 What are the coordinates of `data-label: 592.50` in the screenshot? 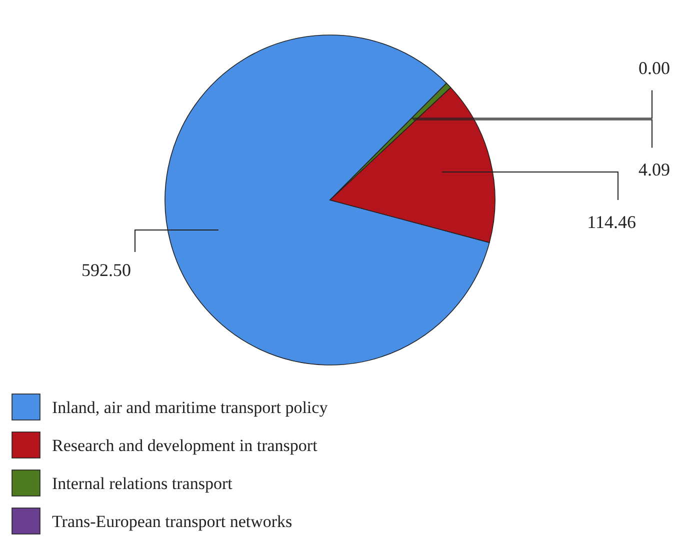 It's located at (106, 270).